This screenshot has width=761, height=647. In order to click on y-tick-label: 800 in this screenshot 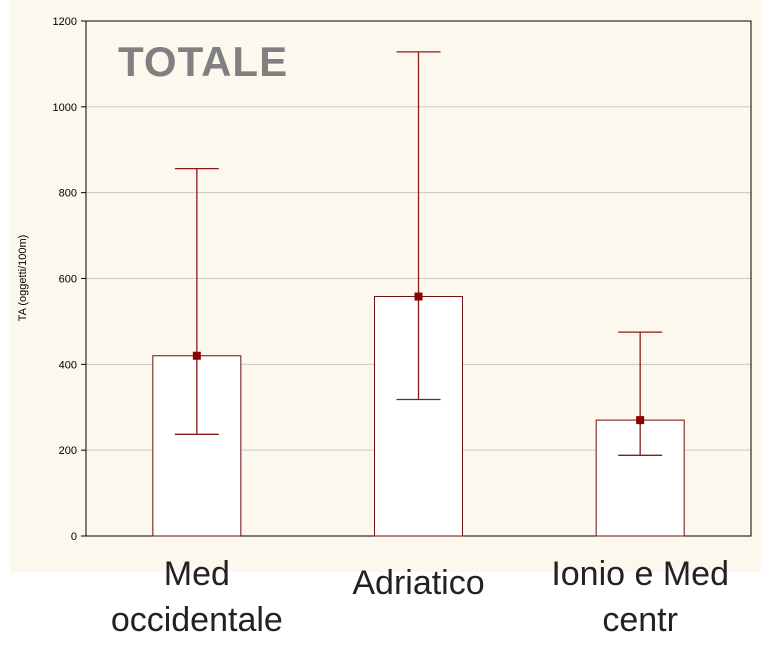, I will do `click(68, 194)`.